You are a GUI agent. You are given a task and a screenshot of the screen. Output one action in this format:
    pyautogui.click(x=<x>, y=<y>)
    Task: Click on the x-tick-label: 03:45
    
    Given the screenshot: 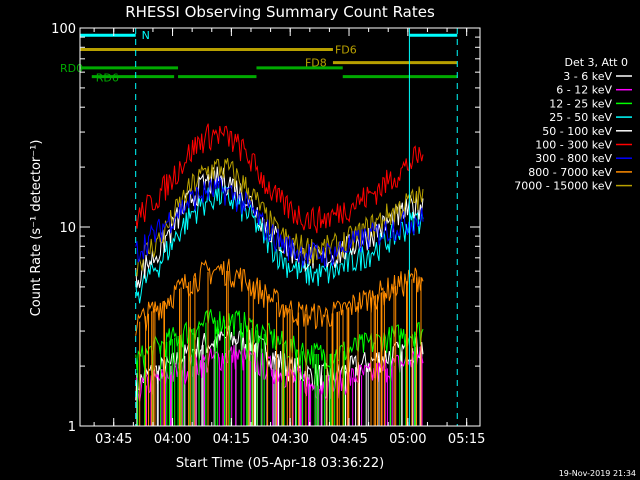 What is the action you would take?
    pyautogui.click(x=113, y=439)
    